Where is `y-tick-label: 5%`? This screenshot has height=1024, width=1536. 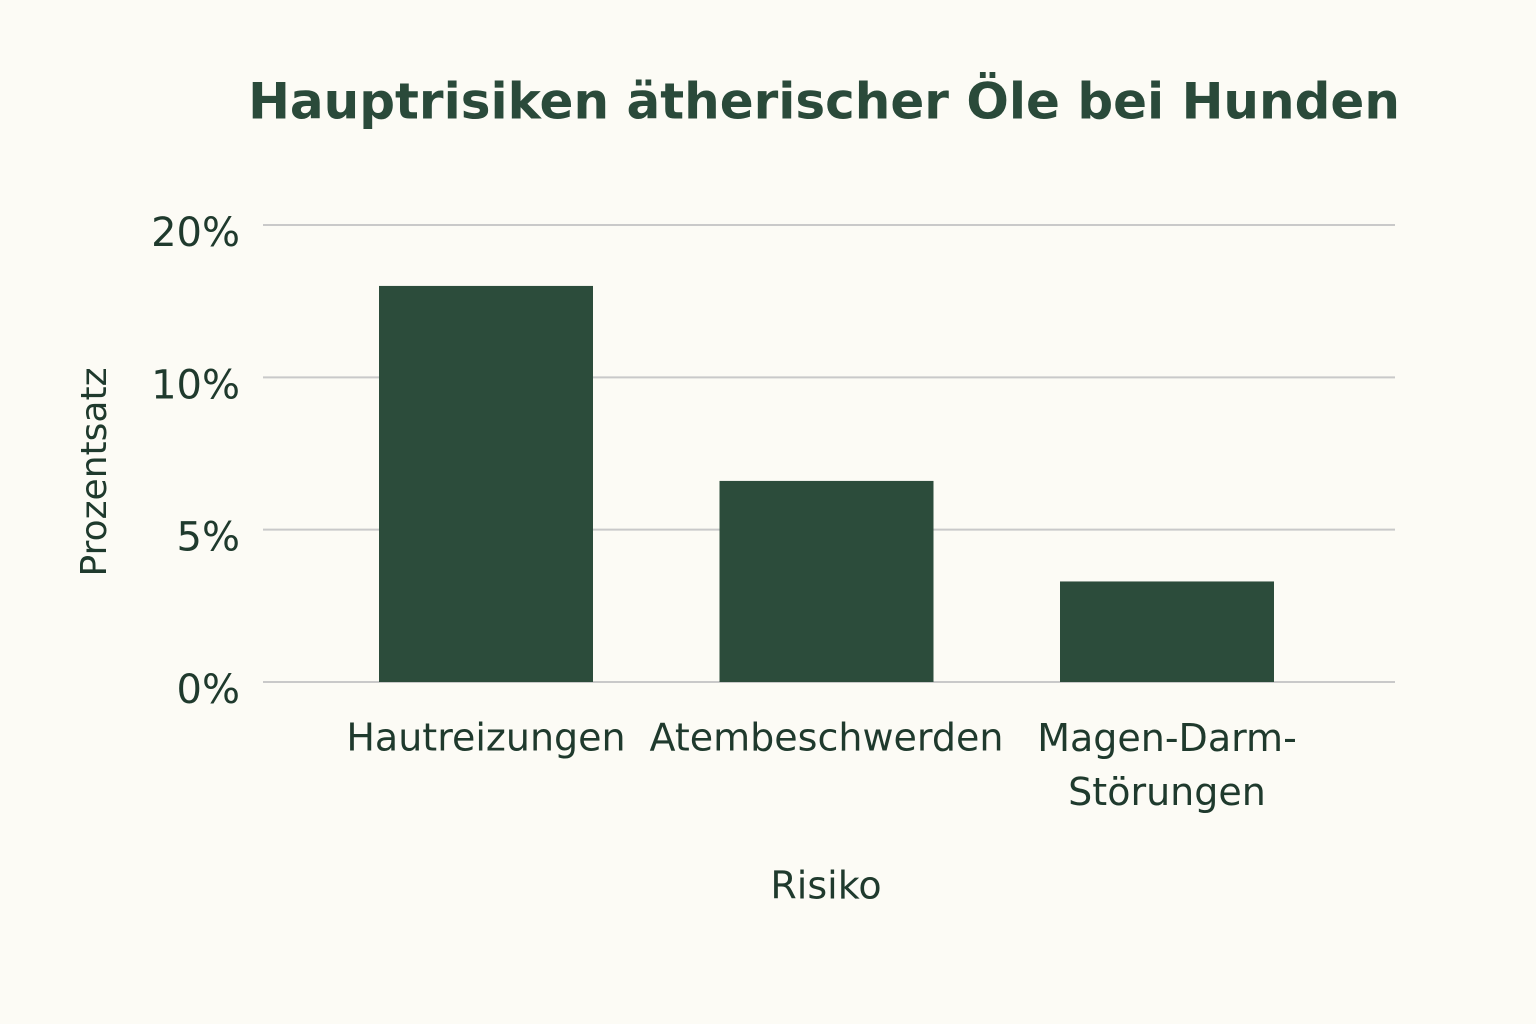 y-tick-label: 5% is located at coordinates (208, 538).